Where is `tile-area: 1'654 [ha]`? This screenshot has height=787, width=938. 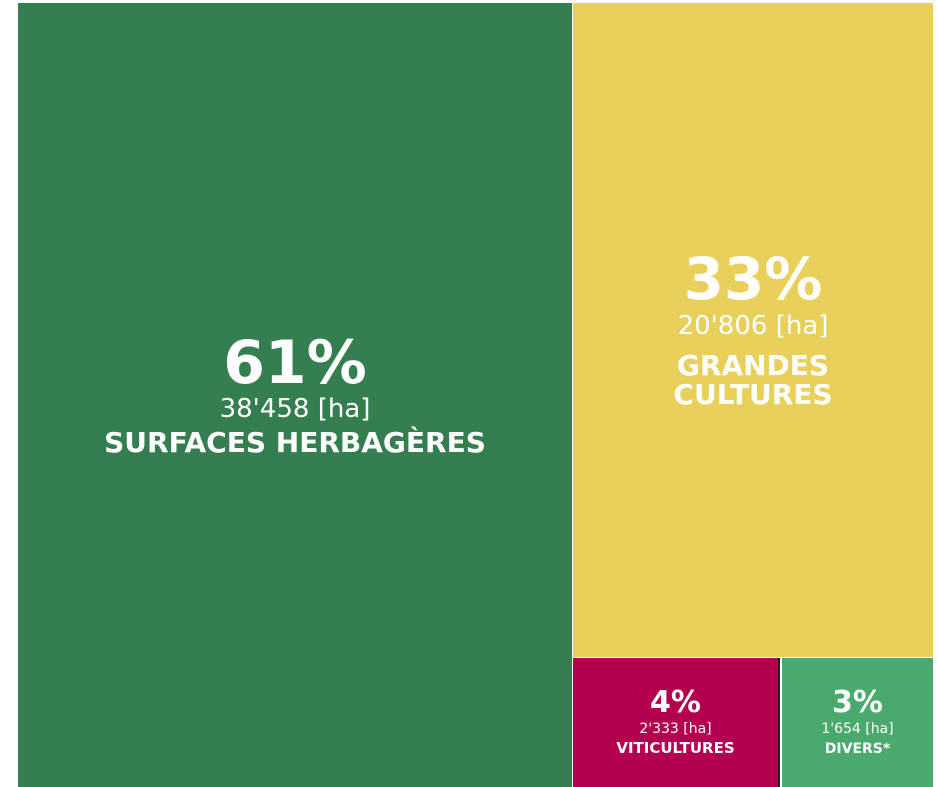 tile-area: 1'654 [ha] is located at coordinates (857, 729).